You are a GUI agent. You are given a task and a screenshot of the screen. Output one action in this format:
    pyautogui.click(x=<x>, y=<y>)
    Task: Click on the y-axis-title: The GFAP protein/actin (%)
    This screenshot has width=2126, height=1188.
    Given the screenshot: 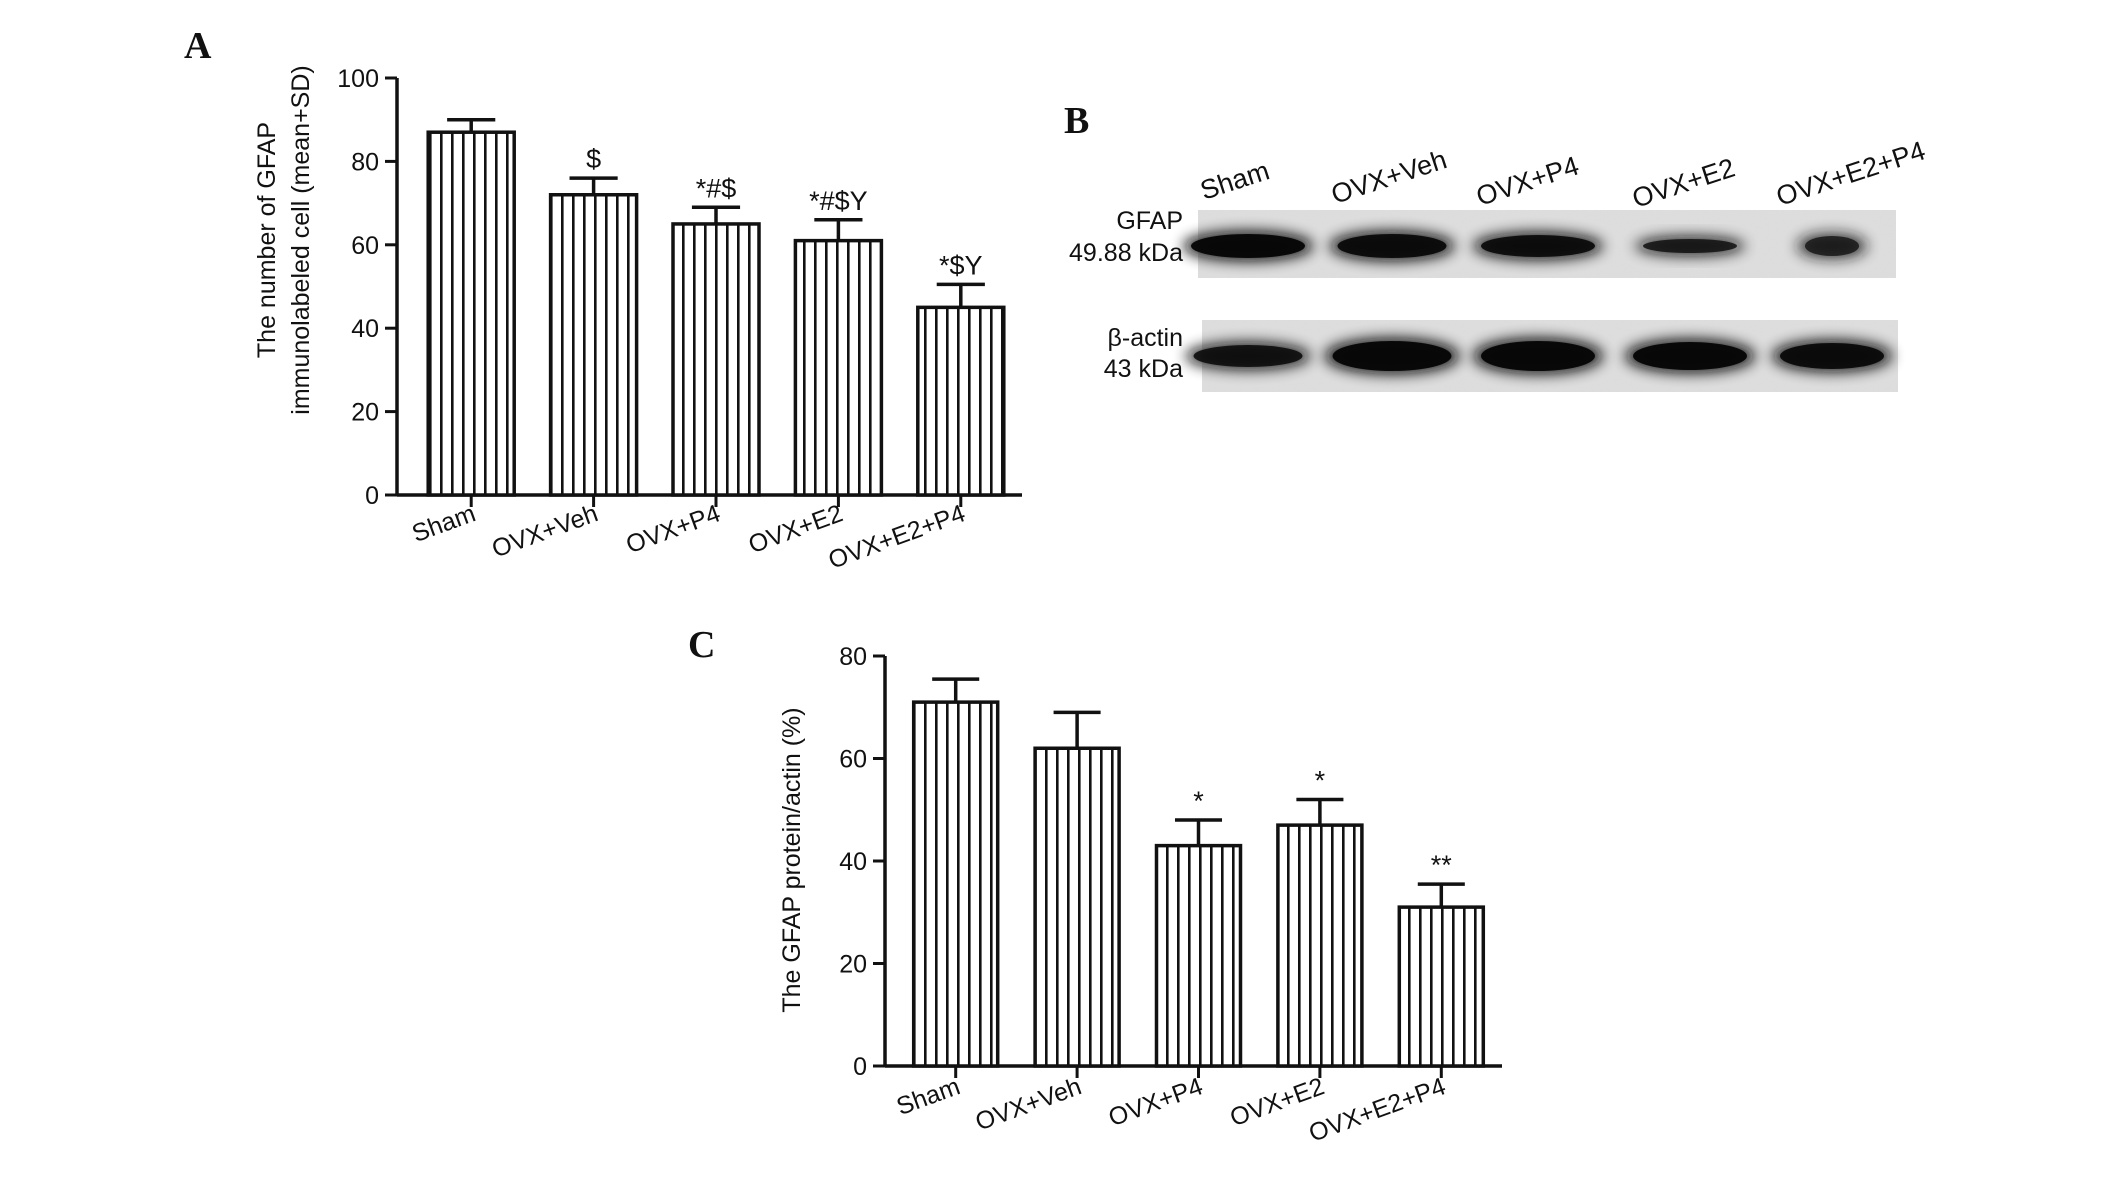 What is the action you would take?
    pyautogui.click(x=792, y=859)
    